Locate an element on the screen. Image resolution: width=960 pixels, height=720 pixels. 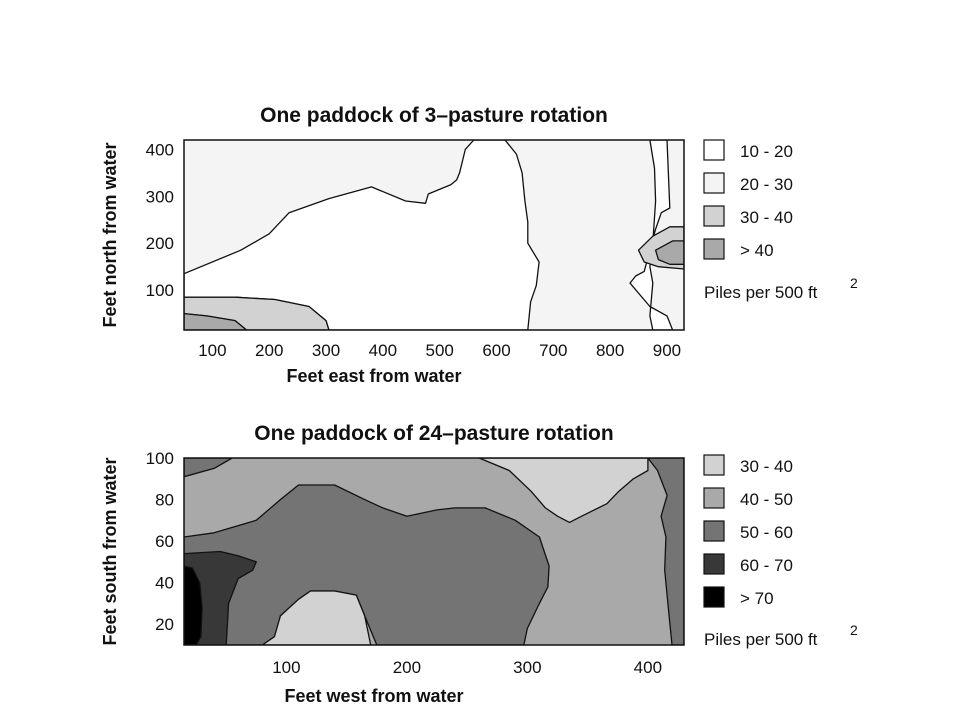
chart-title: One paddock of 3–pasture rotation is located at coordinates (434, 115).